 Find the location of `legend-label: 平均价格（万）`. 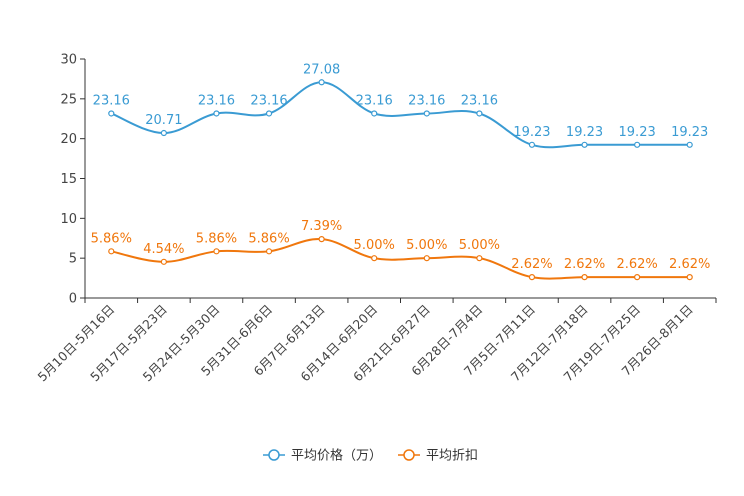

legend-label: 平均价格（万） is located at coordinates (336, 456).